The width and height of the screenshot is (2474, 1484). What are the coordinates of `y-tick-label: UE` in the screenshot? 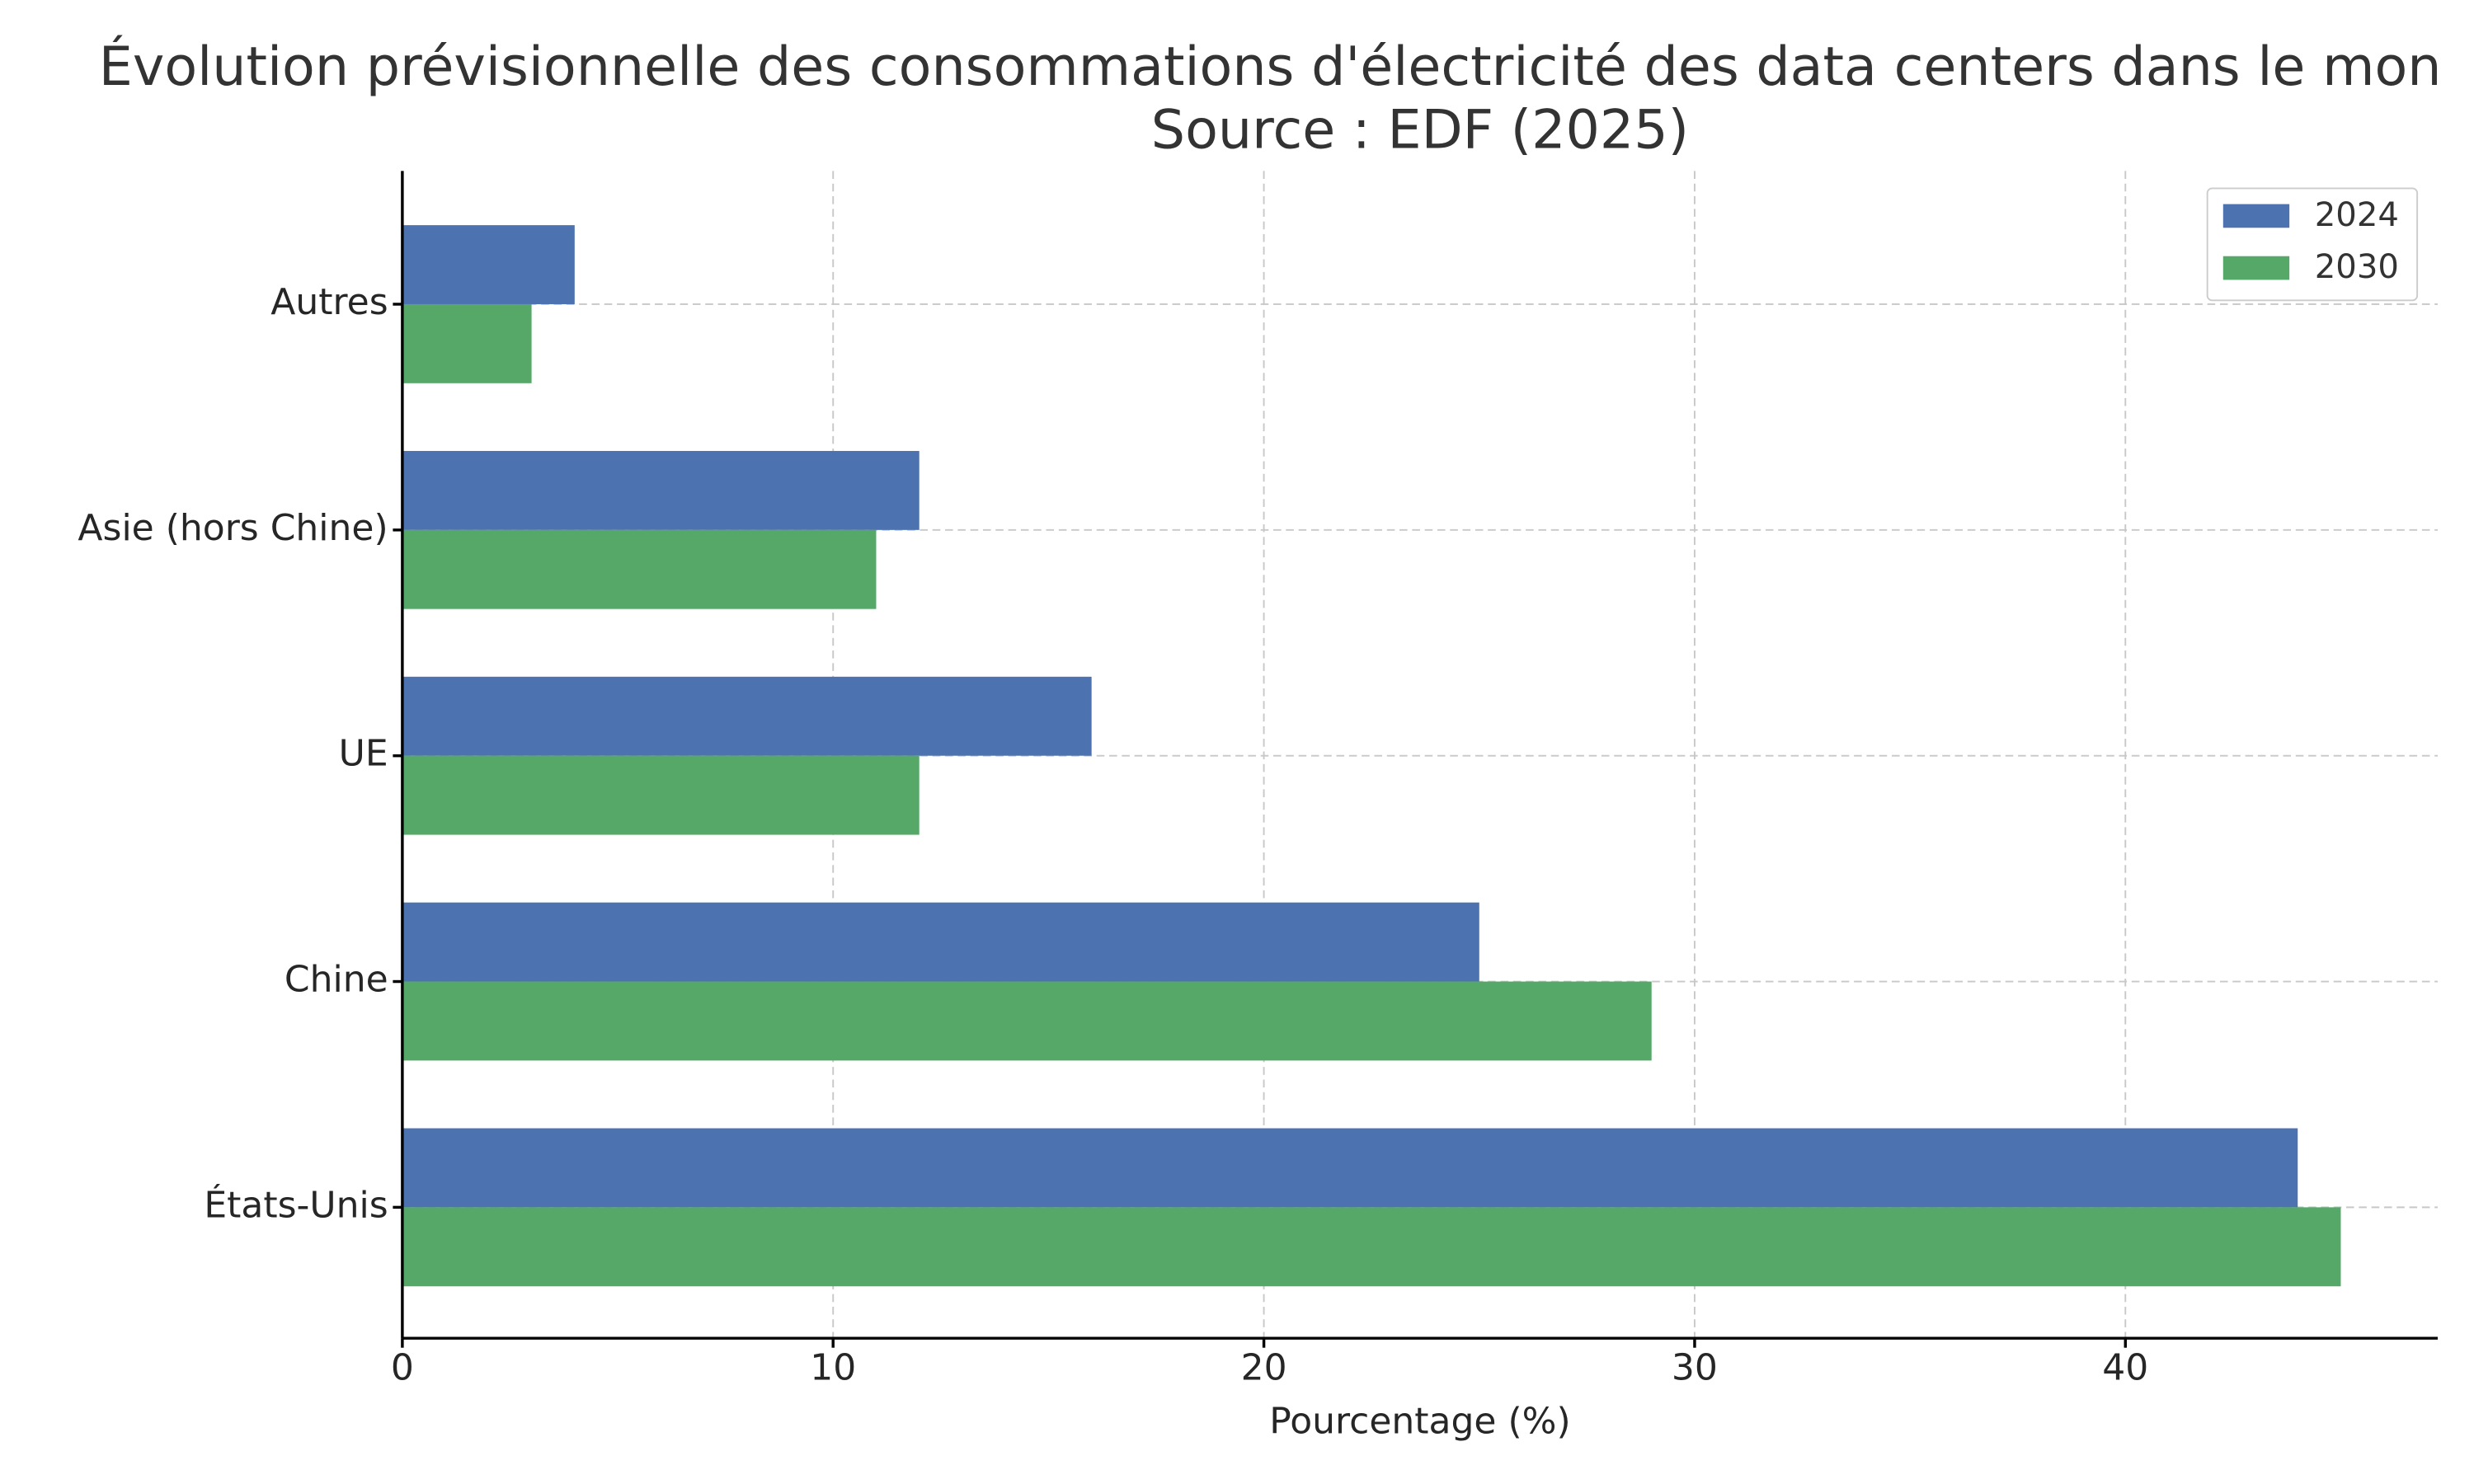 It's located at (363, 754).